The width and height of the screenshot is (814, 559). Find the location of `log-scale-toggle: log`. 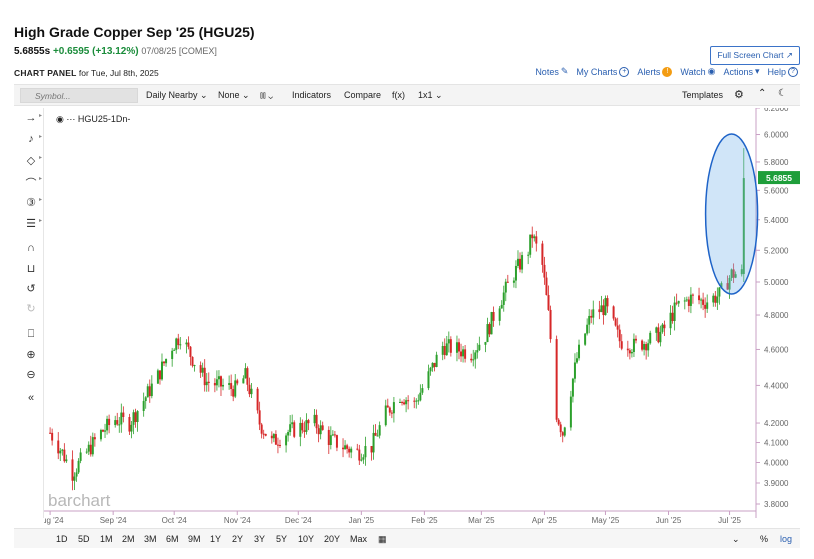

log-scale-toggle: log is located at coordinates (786, 539).